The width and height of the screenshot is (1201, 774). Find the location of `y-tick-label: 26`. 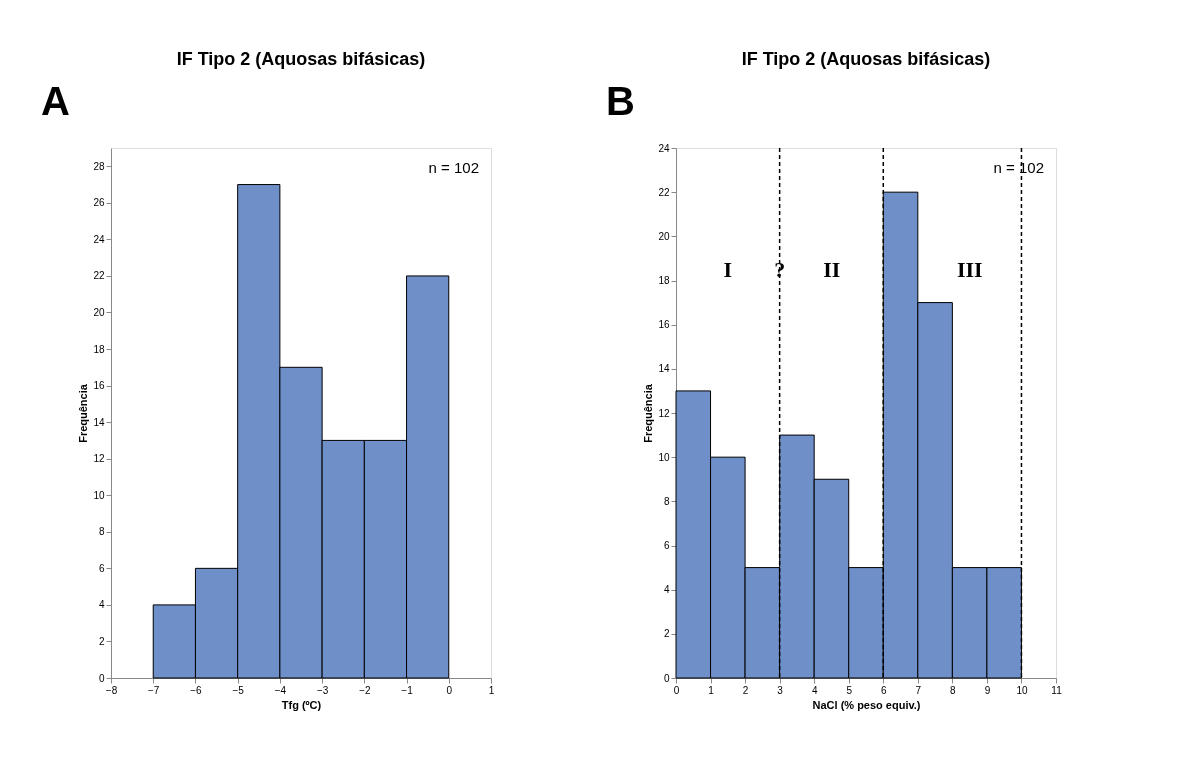

y-tick-label: 26 is located at coordinates (99, 203).